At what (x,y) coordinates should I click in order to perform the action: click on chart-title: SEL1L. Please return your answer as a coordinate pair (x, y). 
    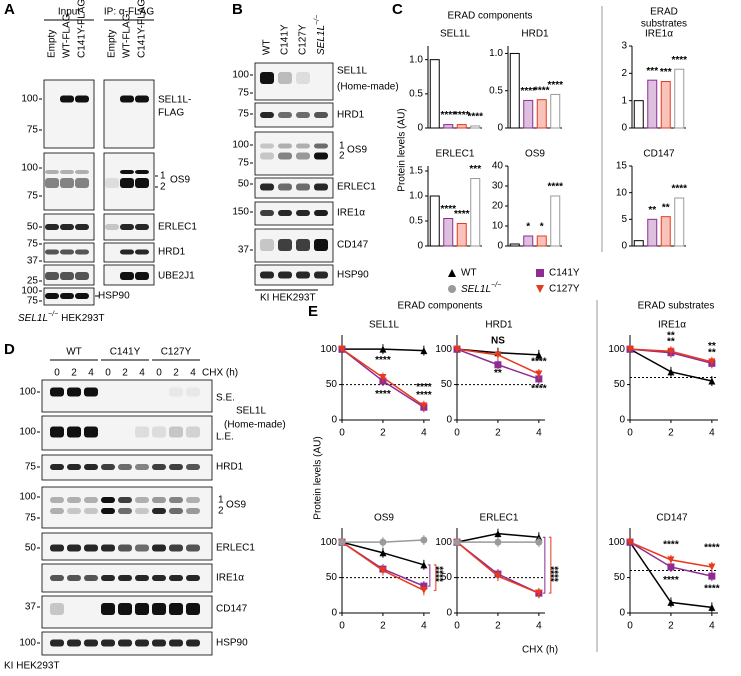
    Looking at the image, I should click on (384, 325).